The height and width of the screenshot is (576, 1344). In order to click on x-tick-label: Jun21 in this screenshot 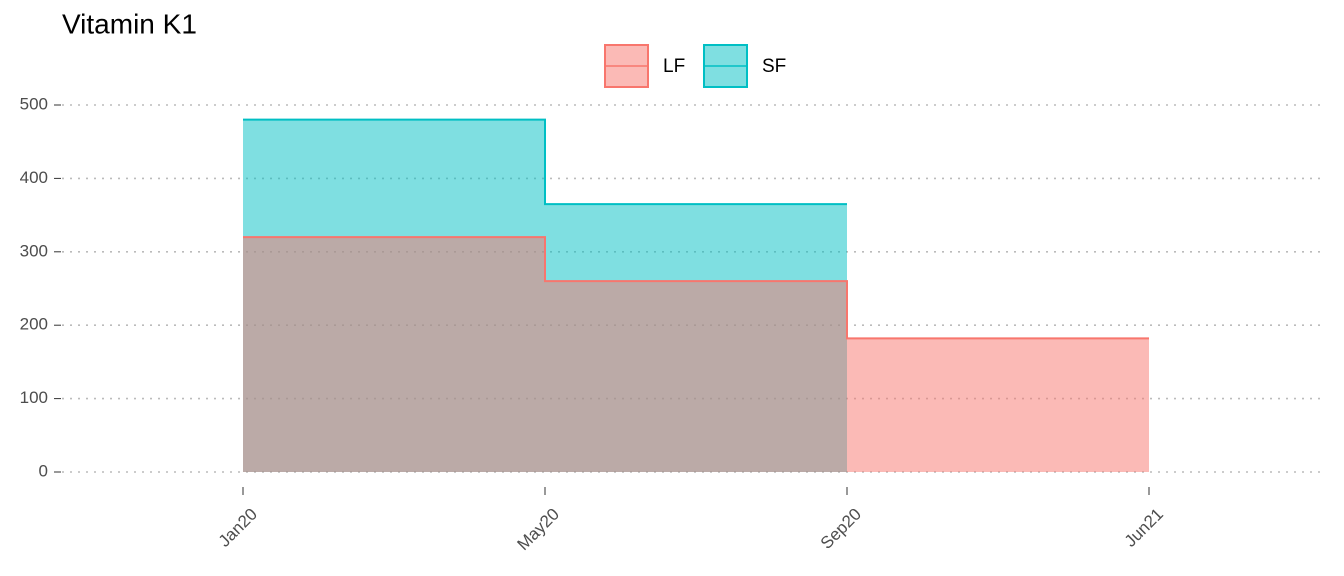, I will do `click(1144, 528)`.